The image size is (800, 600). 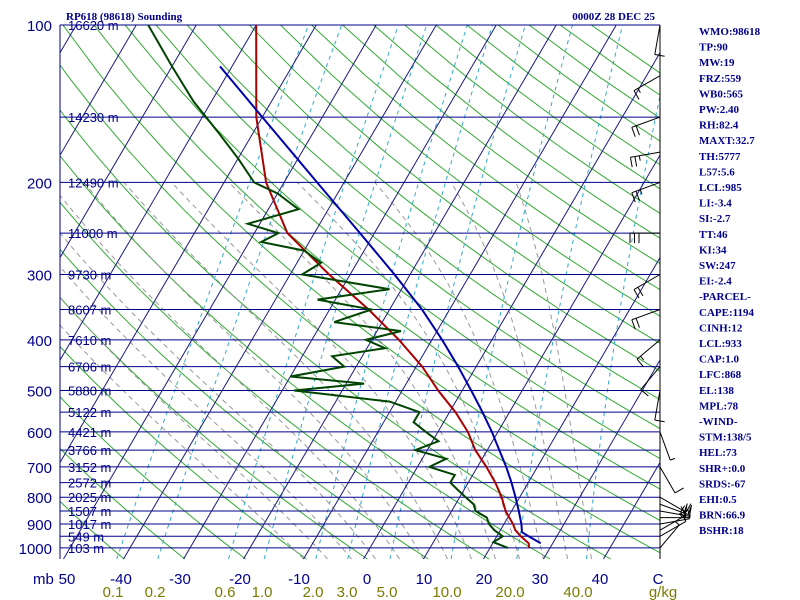 What do you see at coordinates (721, 328) in the screenshot?
I see `stability-index: CINH:12` at bounding box center [721, 328].